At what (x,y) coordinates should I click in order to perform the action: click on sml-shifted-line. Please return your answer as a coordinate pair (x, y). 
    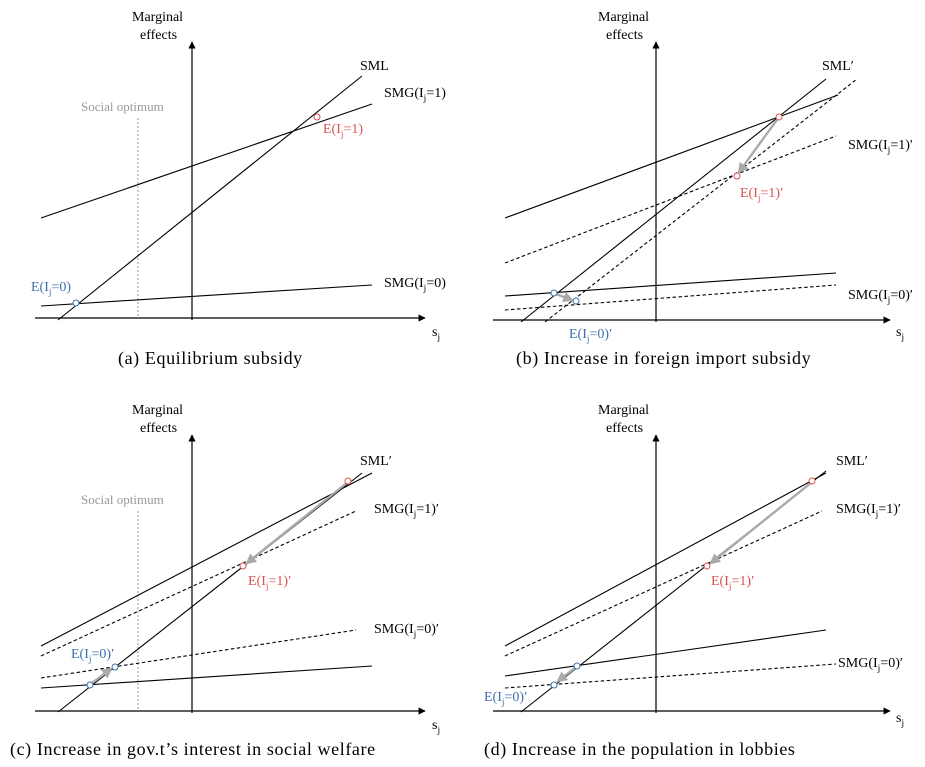
    Looking at the image, I should click on (701, 200).